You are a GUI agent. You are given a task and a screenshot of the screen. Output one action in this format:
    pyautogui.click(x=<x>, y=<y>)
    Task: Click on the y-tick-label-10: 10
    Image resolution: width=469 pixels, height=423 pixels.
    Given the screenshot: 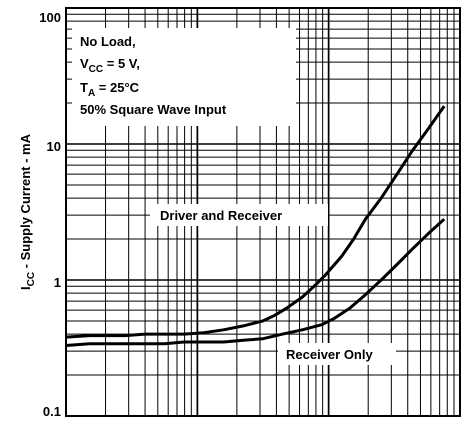 What is the action you would take?
    pyautogui.click(x=54, y=146)
    